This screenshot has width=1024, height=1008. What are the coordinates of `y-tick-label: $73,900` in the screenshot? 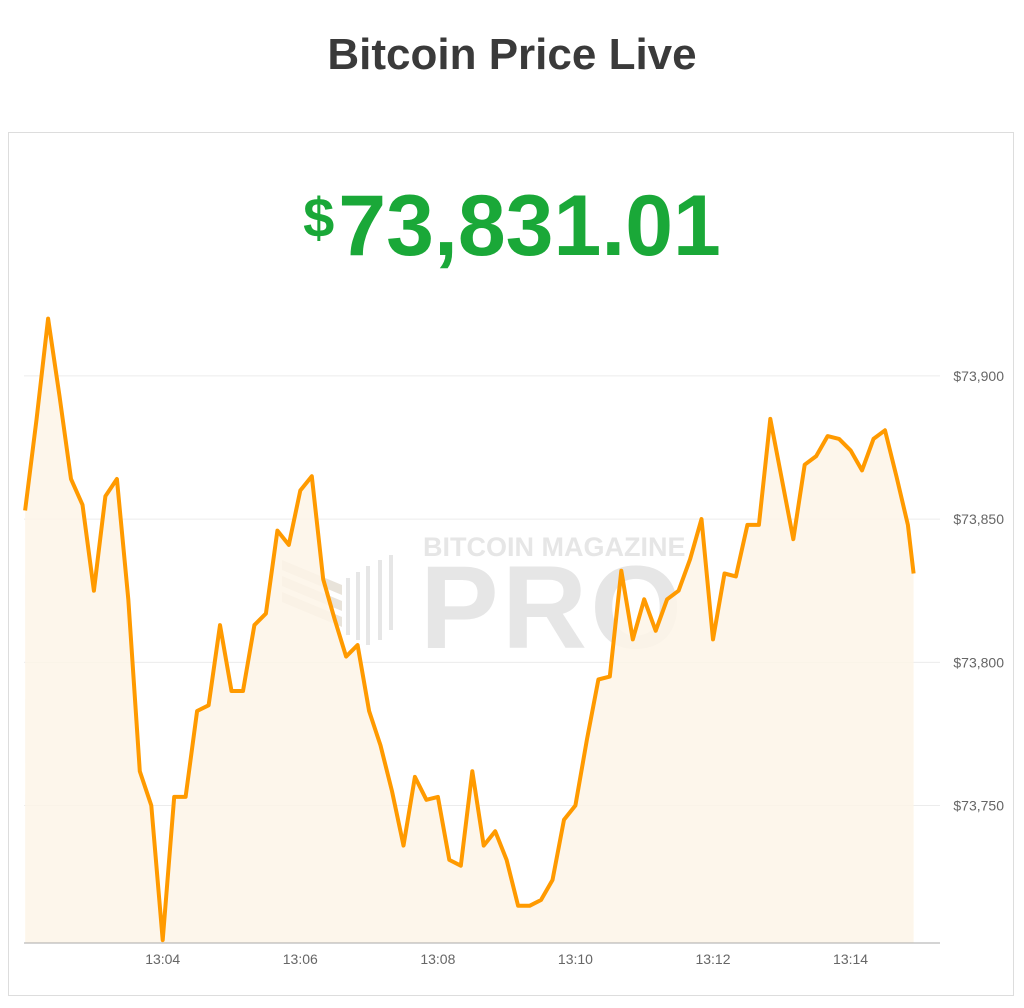 It's located at (978, 376).